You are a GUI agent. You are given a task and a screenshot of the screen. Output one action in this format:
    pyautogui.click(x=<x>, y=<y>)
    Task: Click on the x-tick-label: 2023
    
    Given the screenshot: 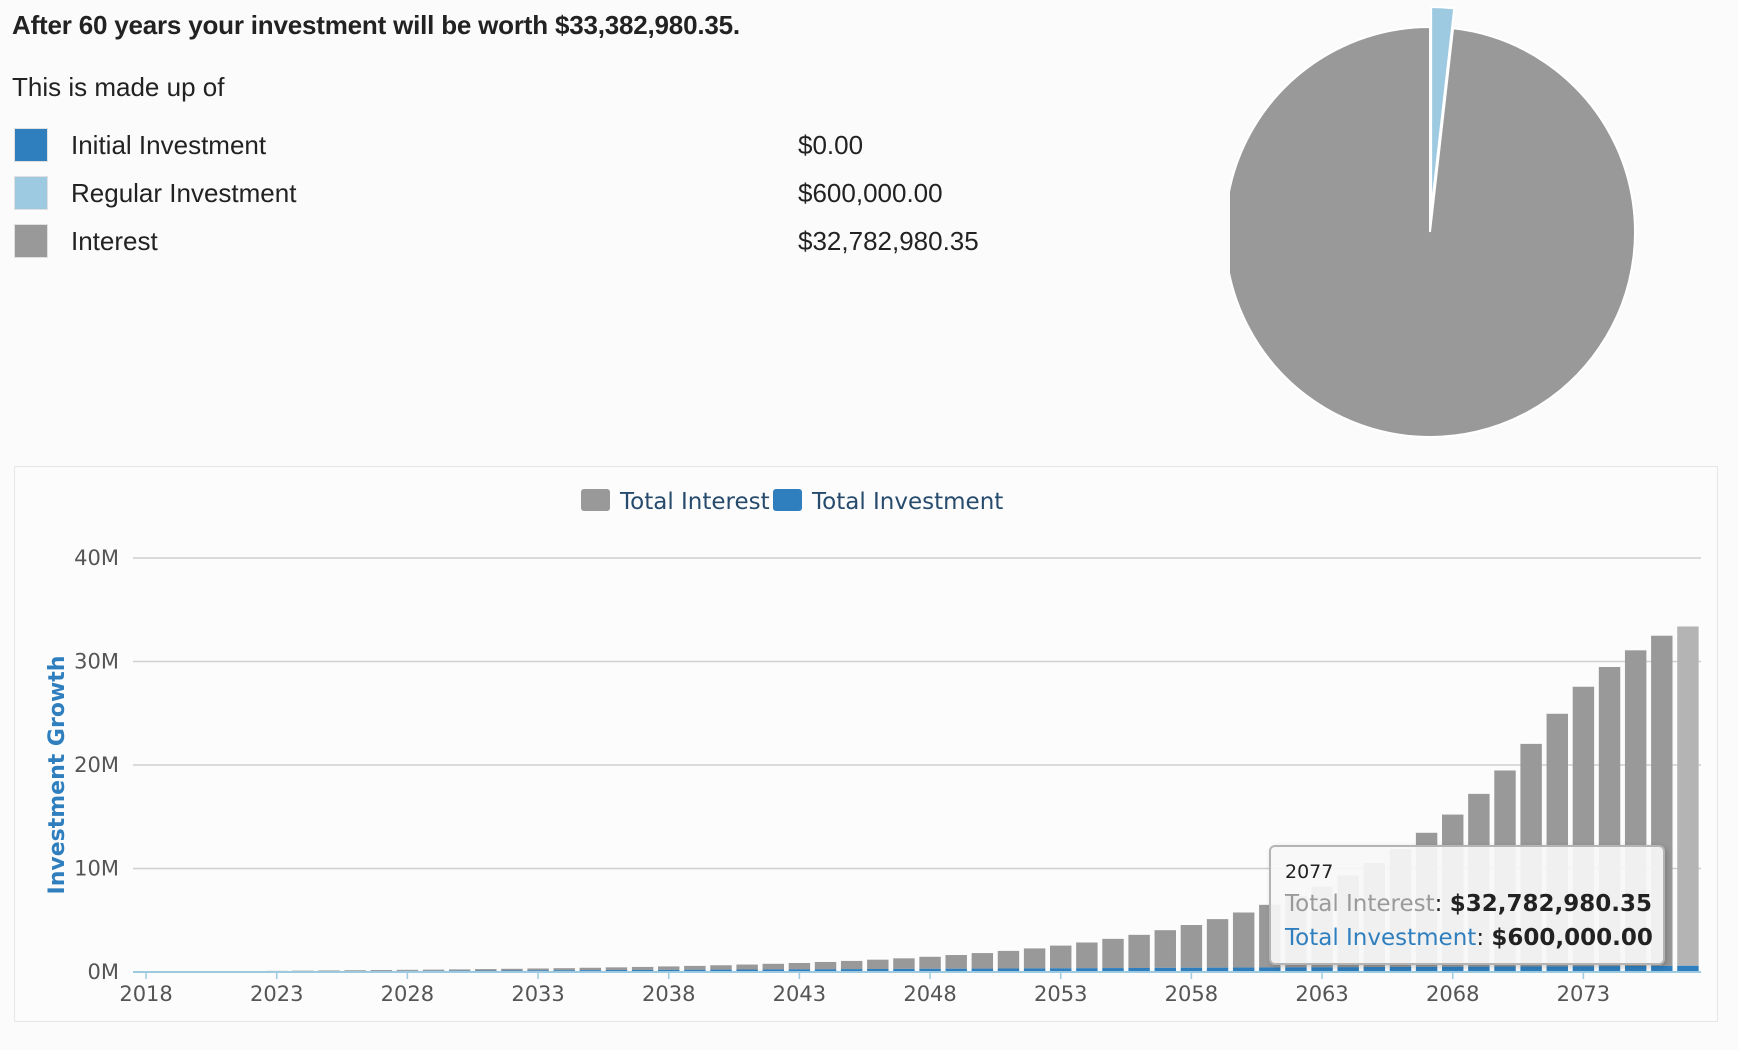 What is the action you would take?
    pyautogui.click(x=276, y=994)
    